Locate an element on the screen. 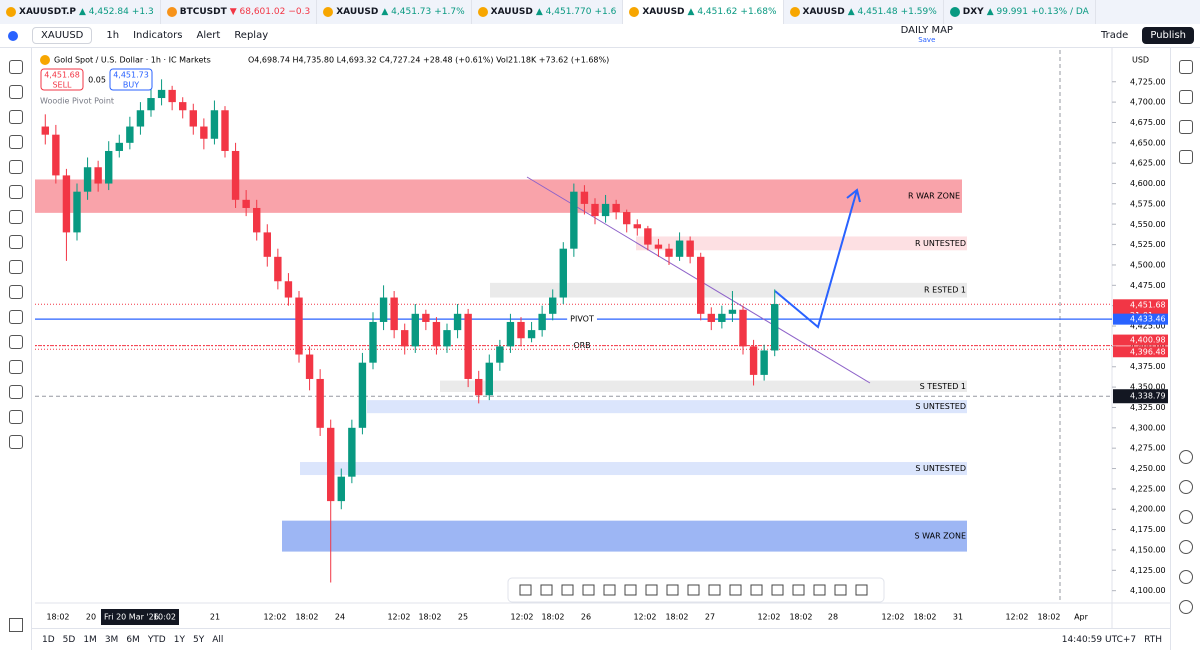  tab: XAUUSD ▲ 4,451.770 +1.6 is located at coordinates (548, 12).